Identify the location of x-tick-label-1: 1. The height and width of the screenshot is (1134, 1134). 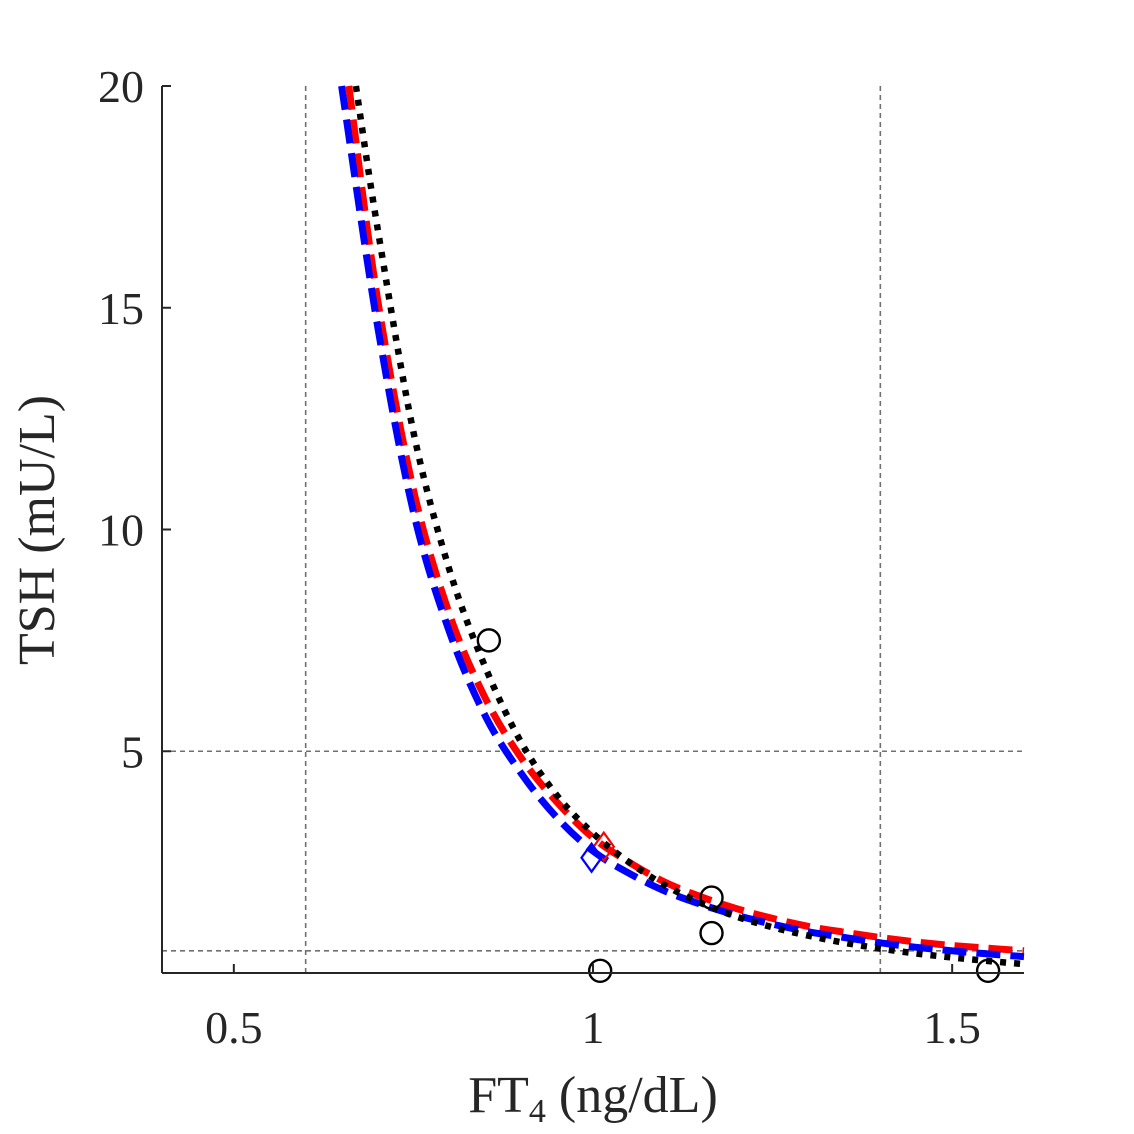
(593, 1027).